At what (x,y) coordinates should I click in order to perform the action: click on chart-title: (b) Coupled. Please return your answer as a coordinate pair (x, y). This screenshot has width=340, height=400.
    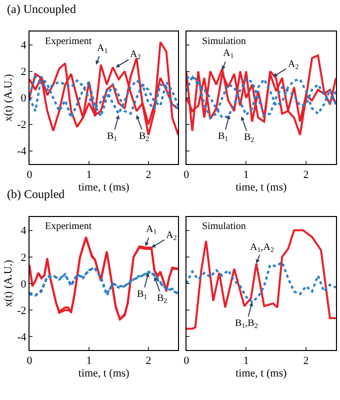
    Looking at the image, I should click on (36, 194).